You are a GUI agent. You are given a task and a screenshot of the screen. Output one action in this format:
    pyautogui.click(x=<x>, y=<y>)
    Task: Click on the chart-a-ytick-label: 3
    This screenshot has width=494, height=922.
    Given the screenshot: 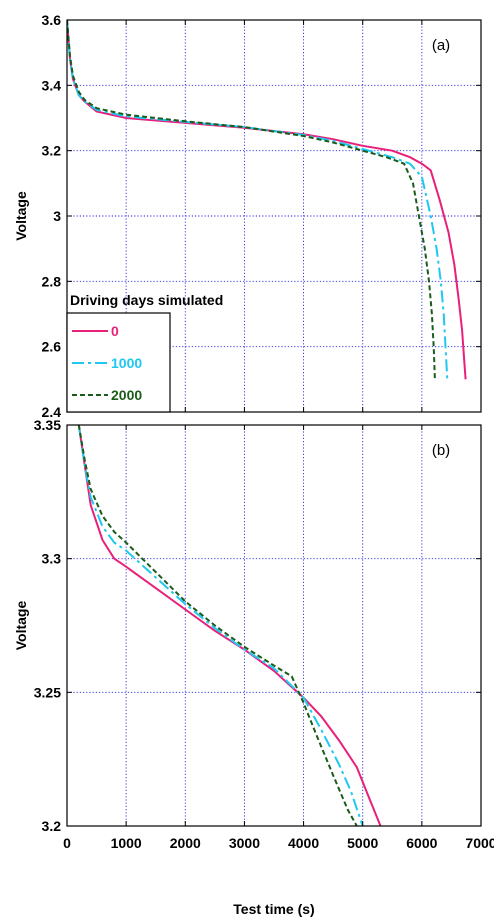 What is the action you would take?
    pyautogui.click(x=57, y=216)
    